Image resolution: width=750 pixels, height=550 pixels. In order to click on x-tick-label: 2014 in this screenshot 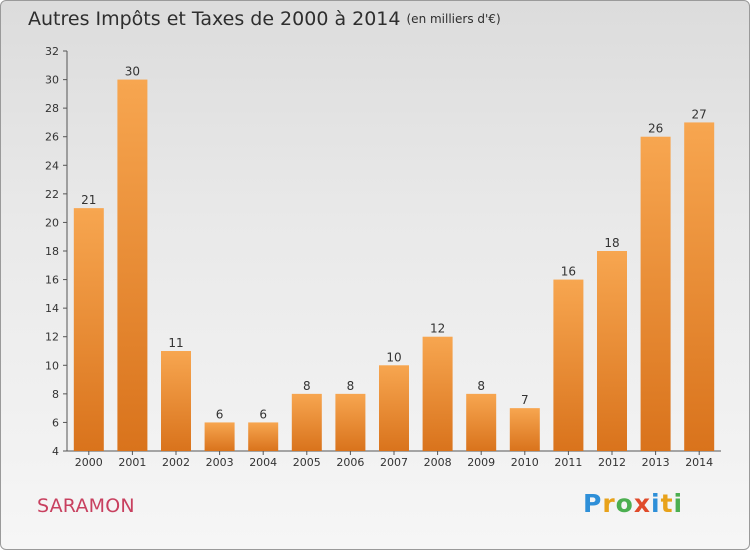, I will do `click(699, 462)`.